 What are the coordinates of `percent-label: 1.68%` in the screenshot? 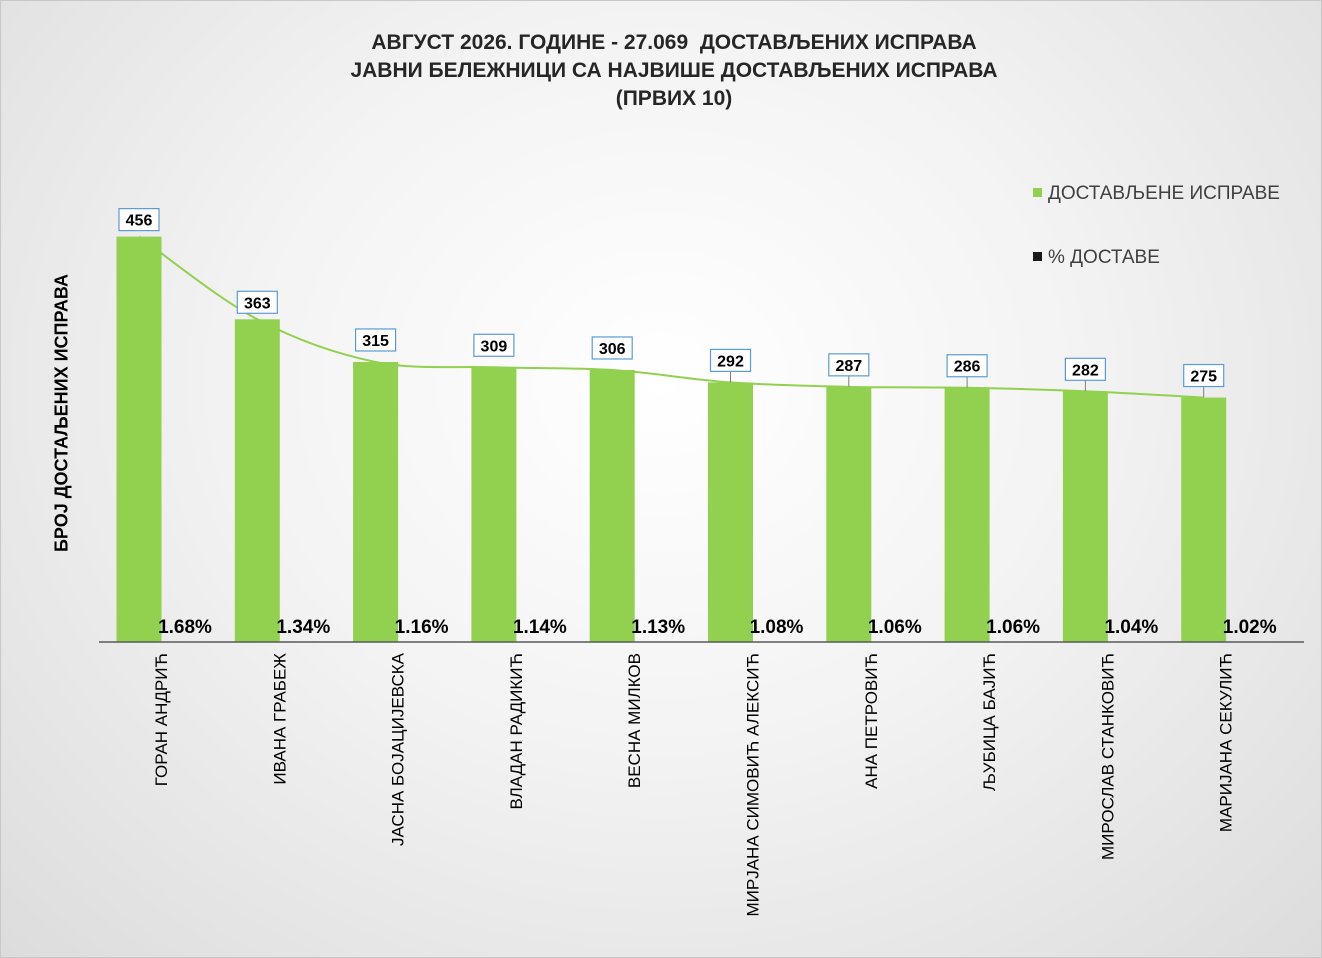 It's located at (185, 627).